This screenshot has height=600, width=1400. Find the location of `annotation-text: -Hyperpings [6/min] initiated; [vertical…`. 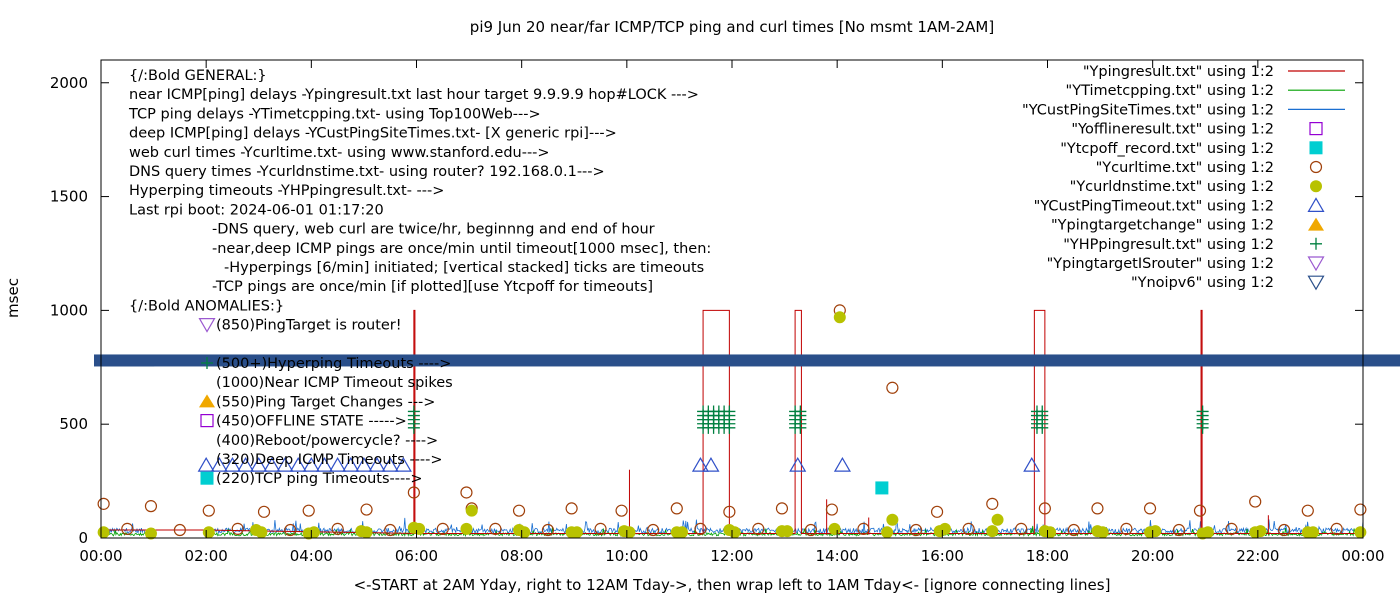

annotation-text: -Hyperpings [6/min] initiated; [vertical… is located at coordinates (464, 268).